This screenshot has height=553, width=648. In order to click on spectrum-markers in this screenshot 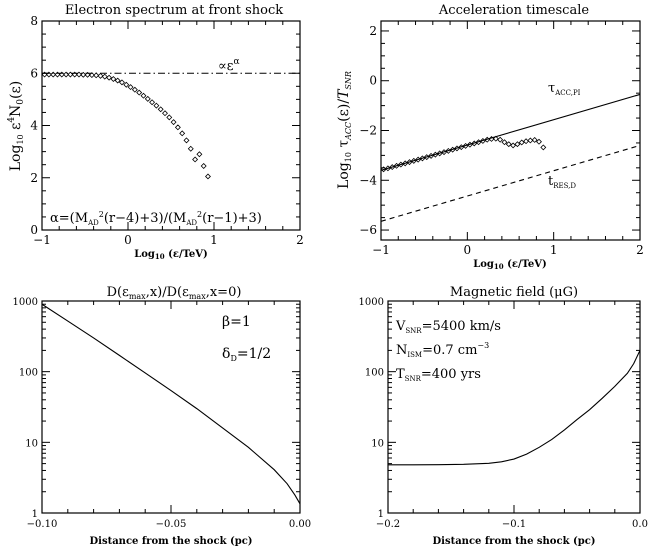, I will do `click(126, 125)`.